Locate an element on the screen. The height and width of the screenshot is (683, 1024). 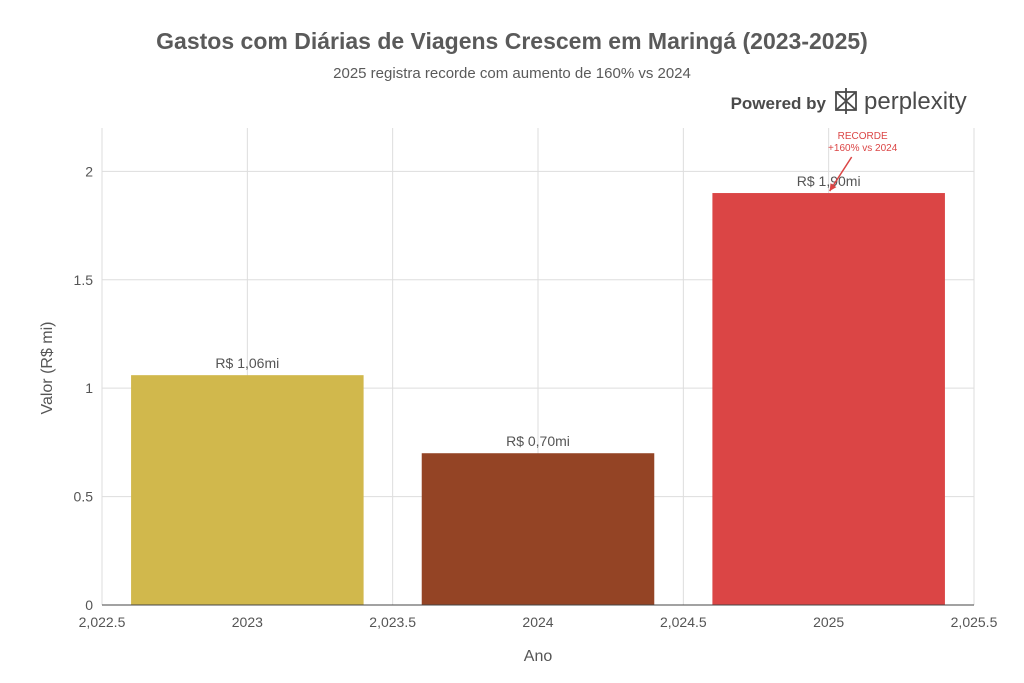
y-tick-label: 0 is located at coordinates (89, 605).